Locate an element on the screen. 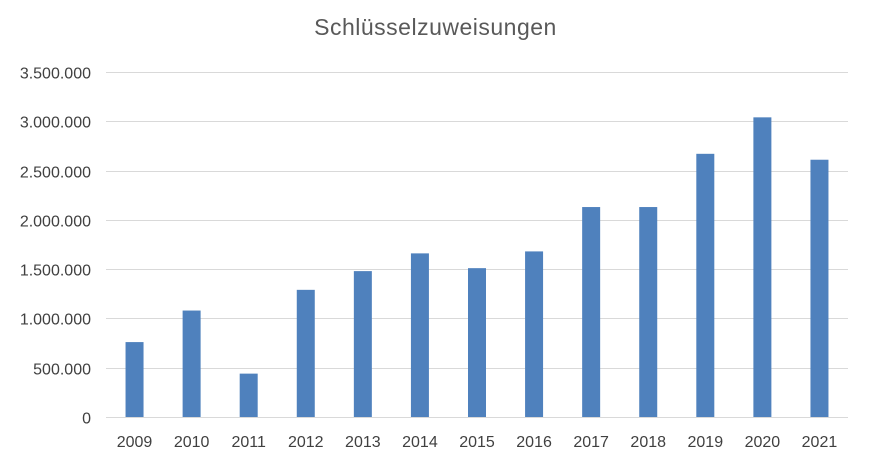 The height and width of the screenshot is (466, 871). x-tick-label: 2010 is located at coordinates (192, 442).